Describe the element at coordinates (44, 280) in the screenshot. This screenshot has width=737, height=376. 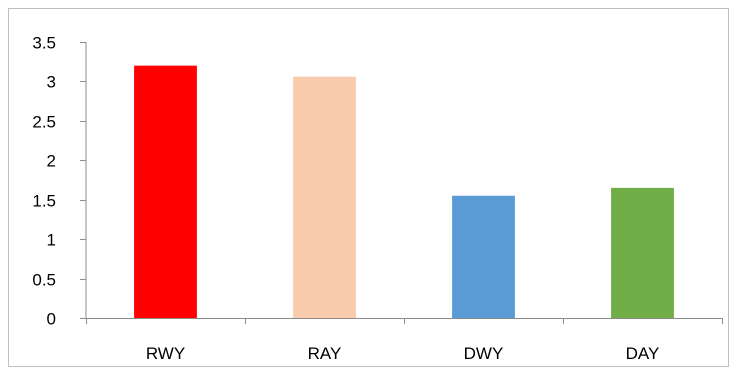
I see `y-tick-label: 0.5` at that location.